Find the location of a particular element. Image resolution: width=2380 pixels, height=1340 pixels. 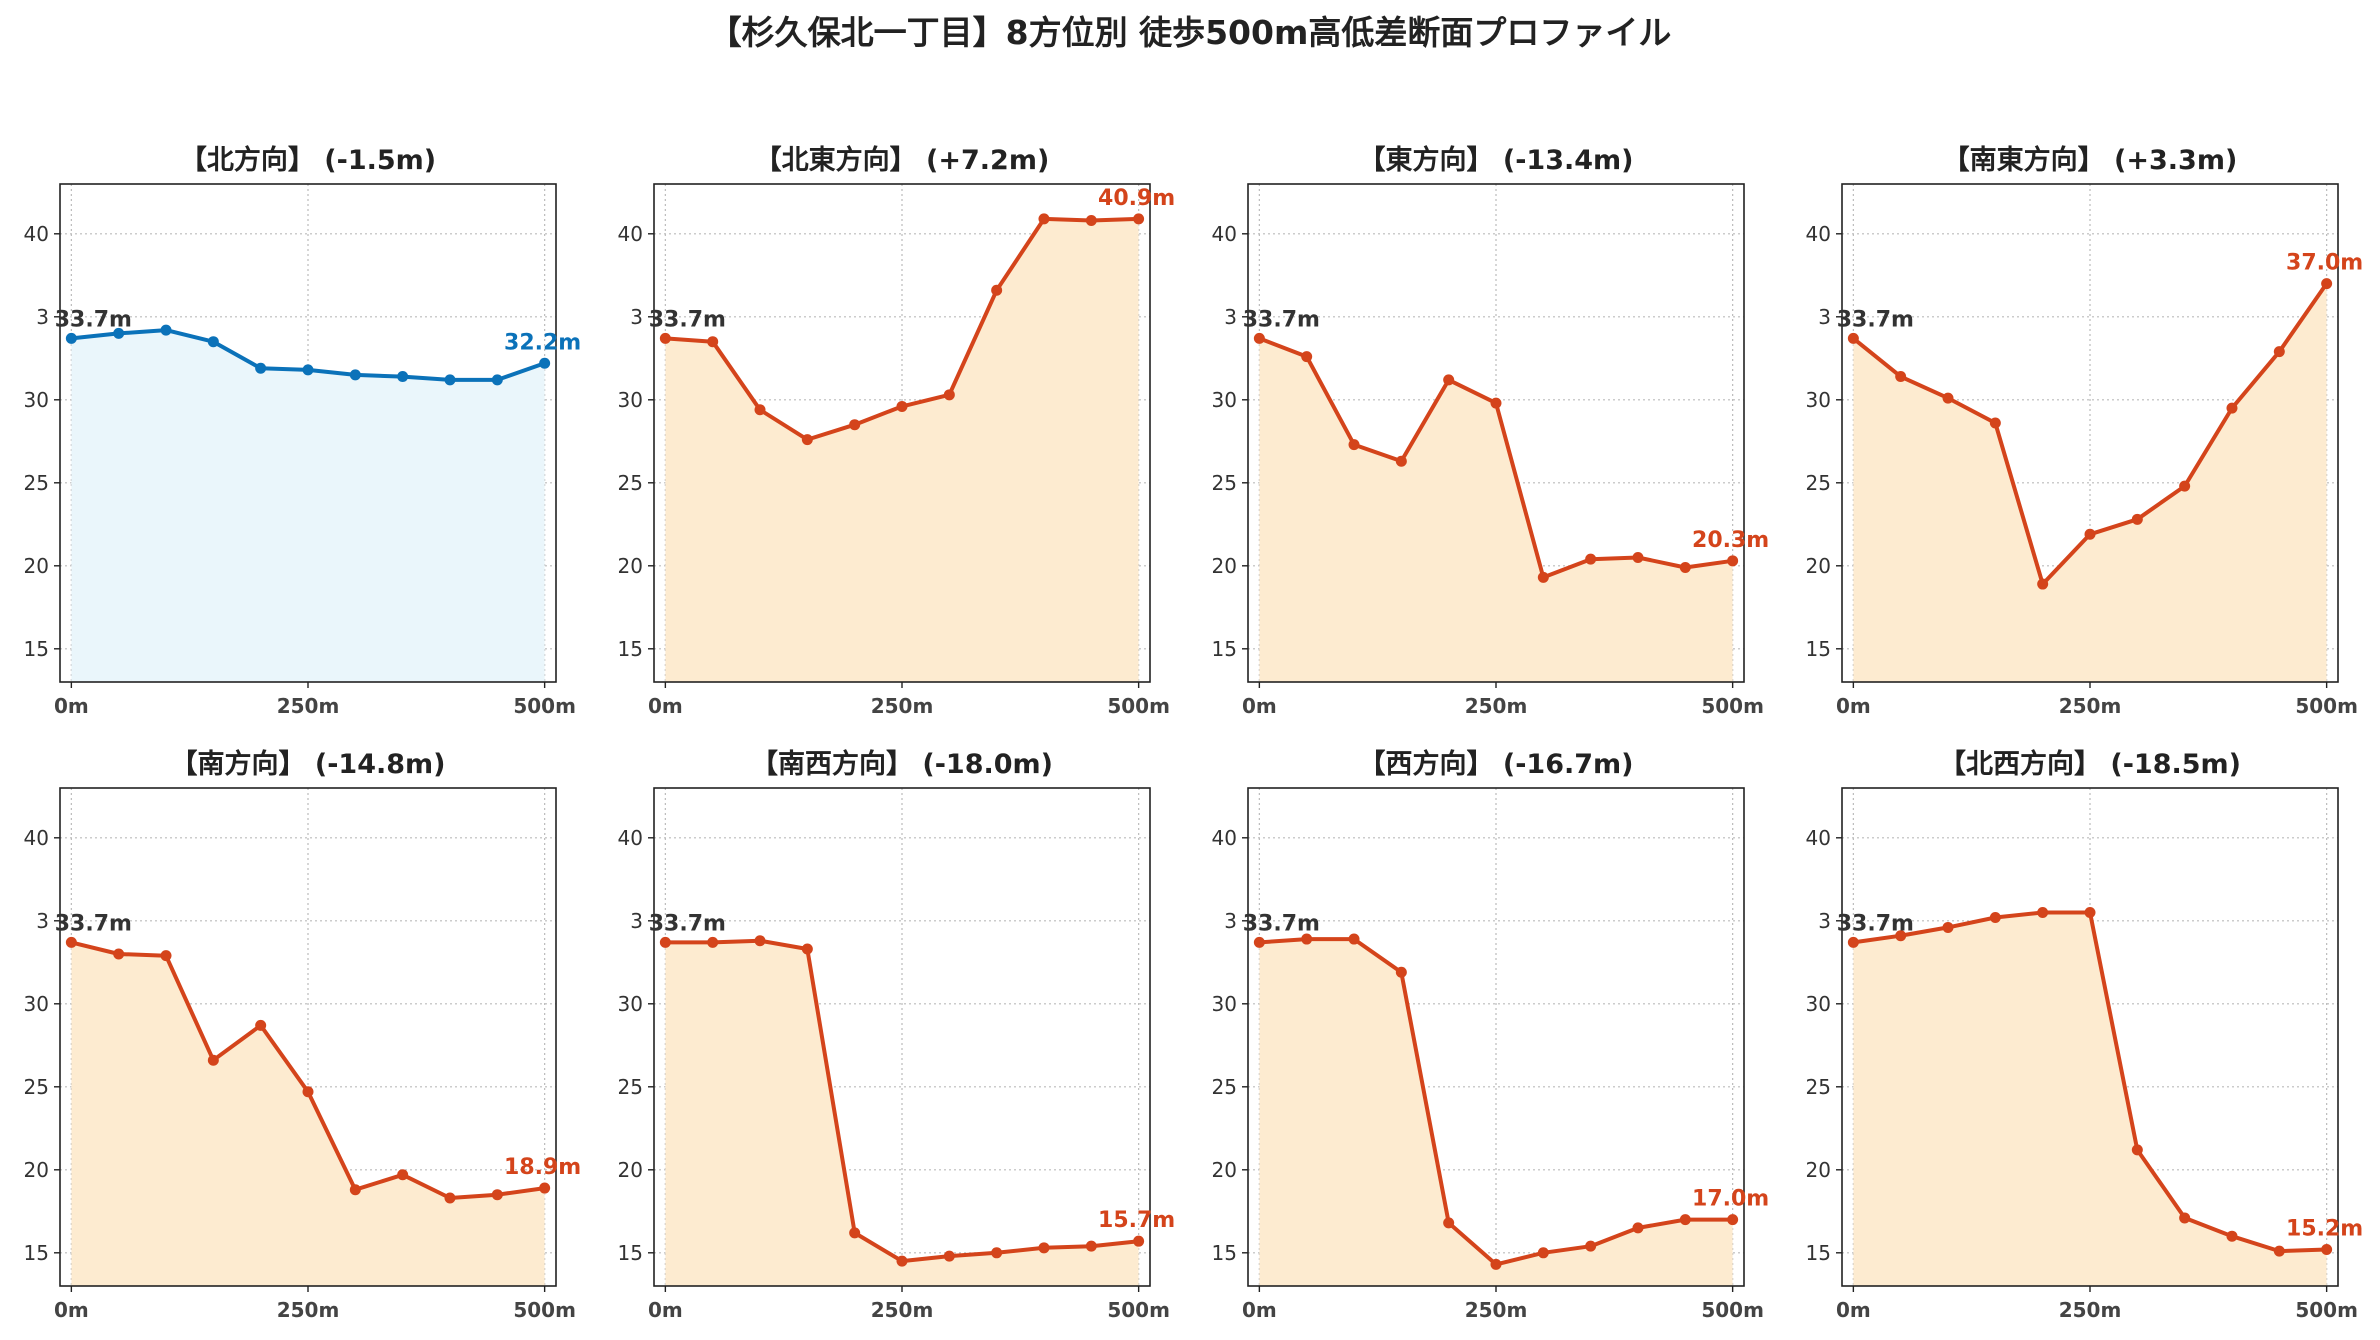

end-value-label: 15.7m is located at coordinates (1136, 1220).